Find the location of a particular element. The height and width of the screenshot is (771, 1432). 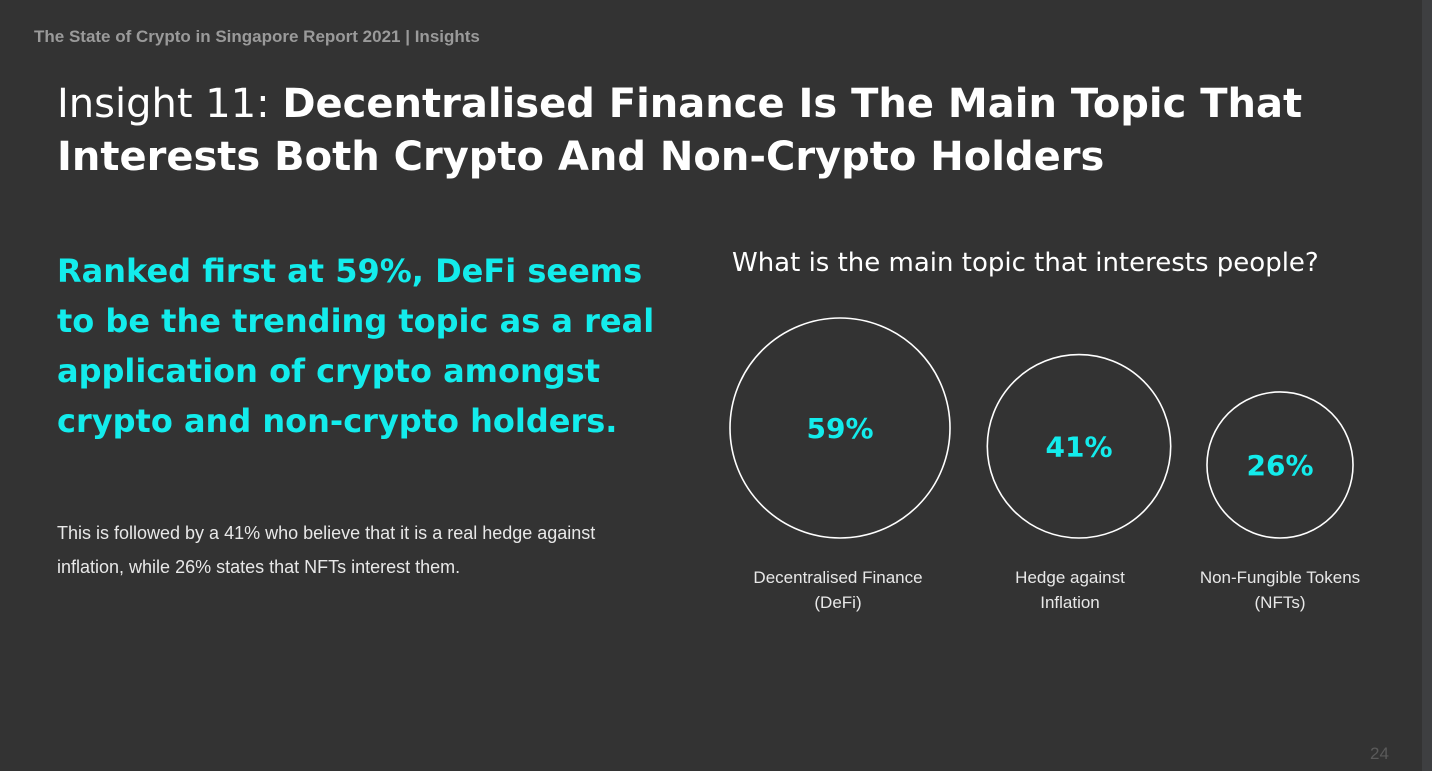

category-label: Non-Fungible Tokens is located at coordinates (1280, 577).